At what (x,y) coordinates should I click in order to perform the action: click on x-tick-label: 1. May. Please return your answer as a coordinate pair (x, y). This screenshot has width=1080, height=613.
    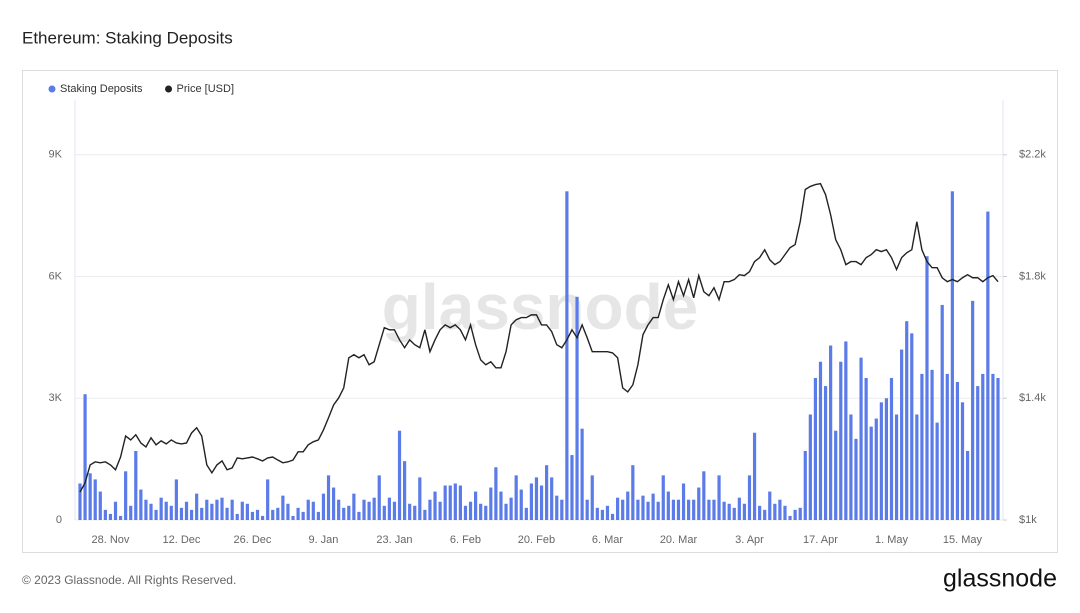
    Looking at the image, I should click on (892, 540).